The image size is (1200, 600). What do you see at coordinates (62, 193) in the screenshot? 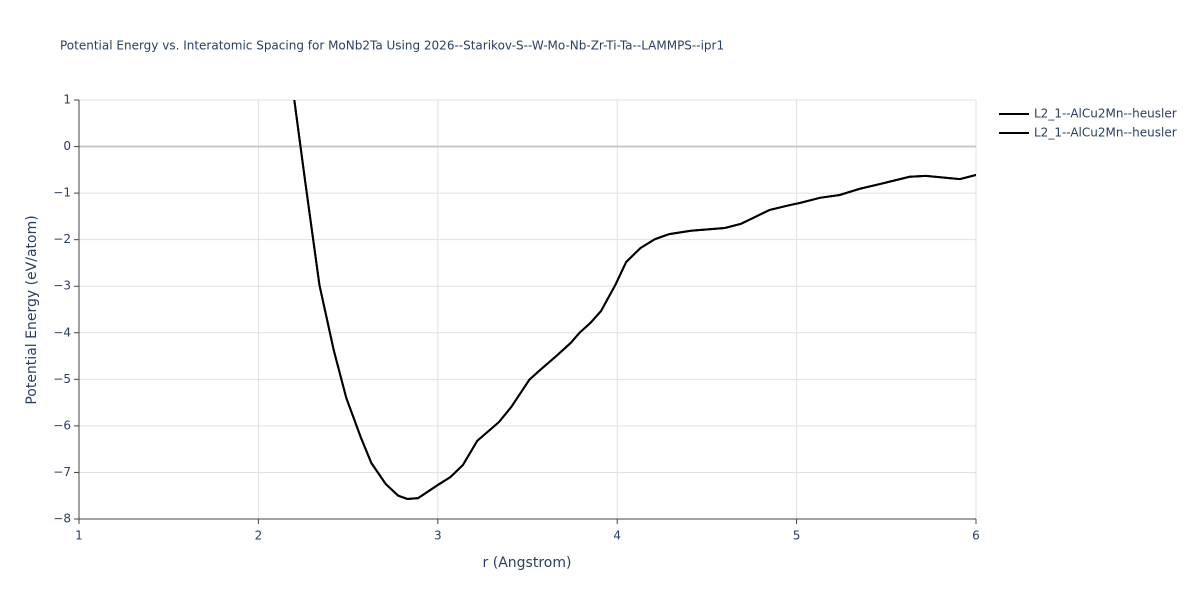
I see `y-tick-label: −1` at bounding box center [62, 193].